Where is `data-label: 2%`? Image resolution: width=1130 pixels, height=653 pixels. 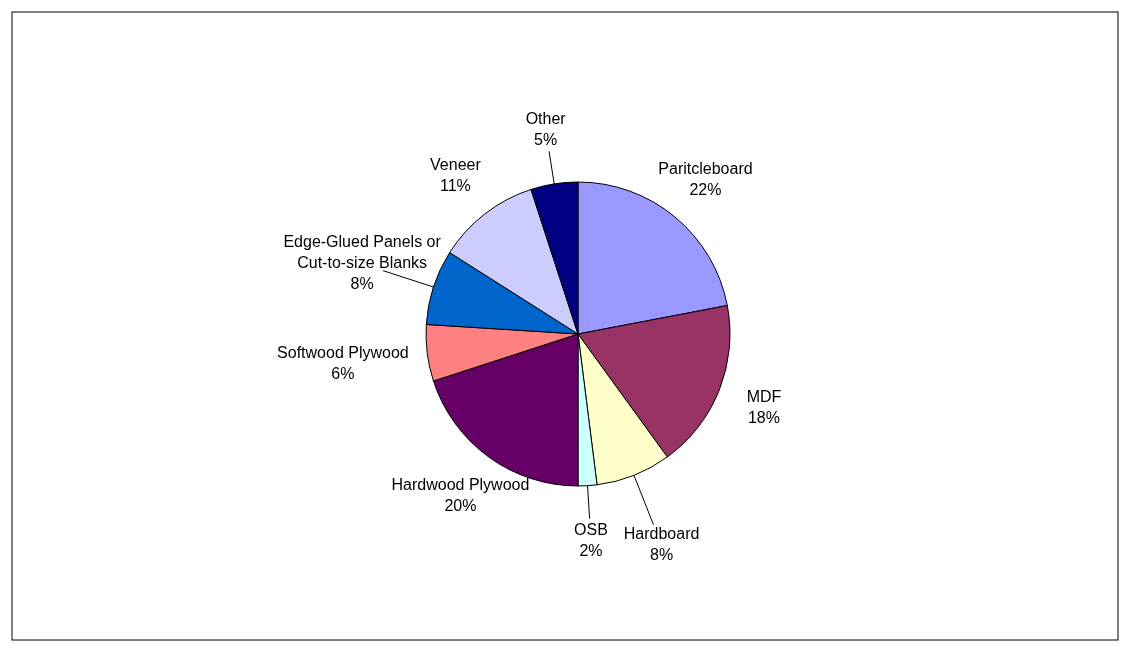 data-label: 2% is located at coordinates (591, 550).